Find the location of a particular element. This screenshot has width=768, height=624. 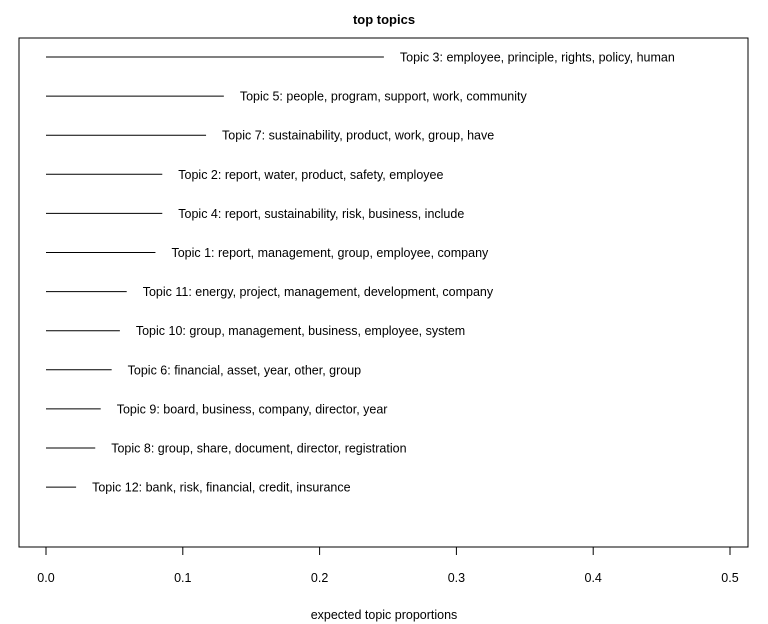

x-tick-label: 0.5 is located at coordinates (729, 578).